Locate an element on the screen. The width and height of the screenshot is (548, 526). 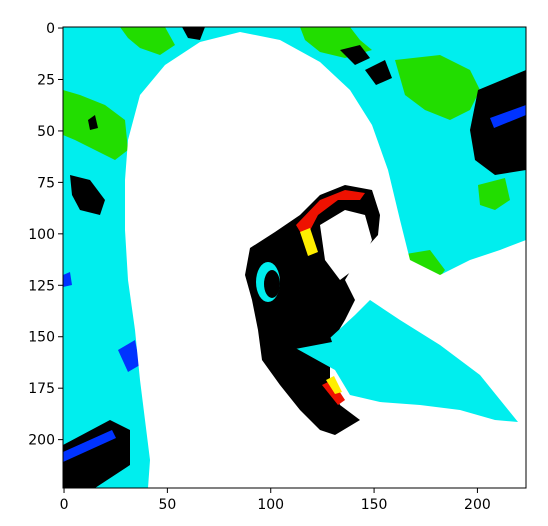
y-axis: 0 25 50 75 100 125 150 175 200 is located at coordinates (45, 235).